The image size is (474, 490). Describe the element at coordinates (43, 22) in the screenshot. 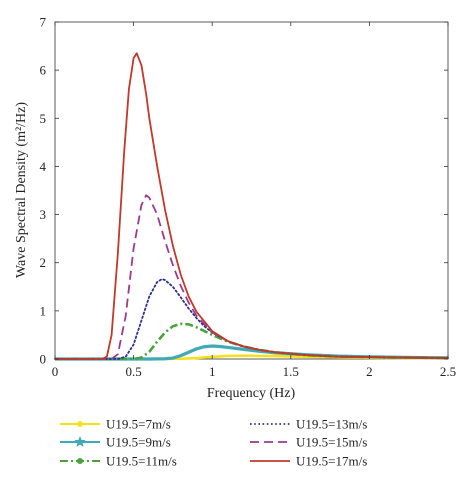

I see `y-tick-label: 7` at that location.